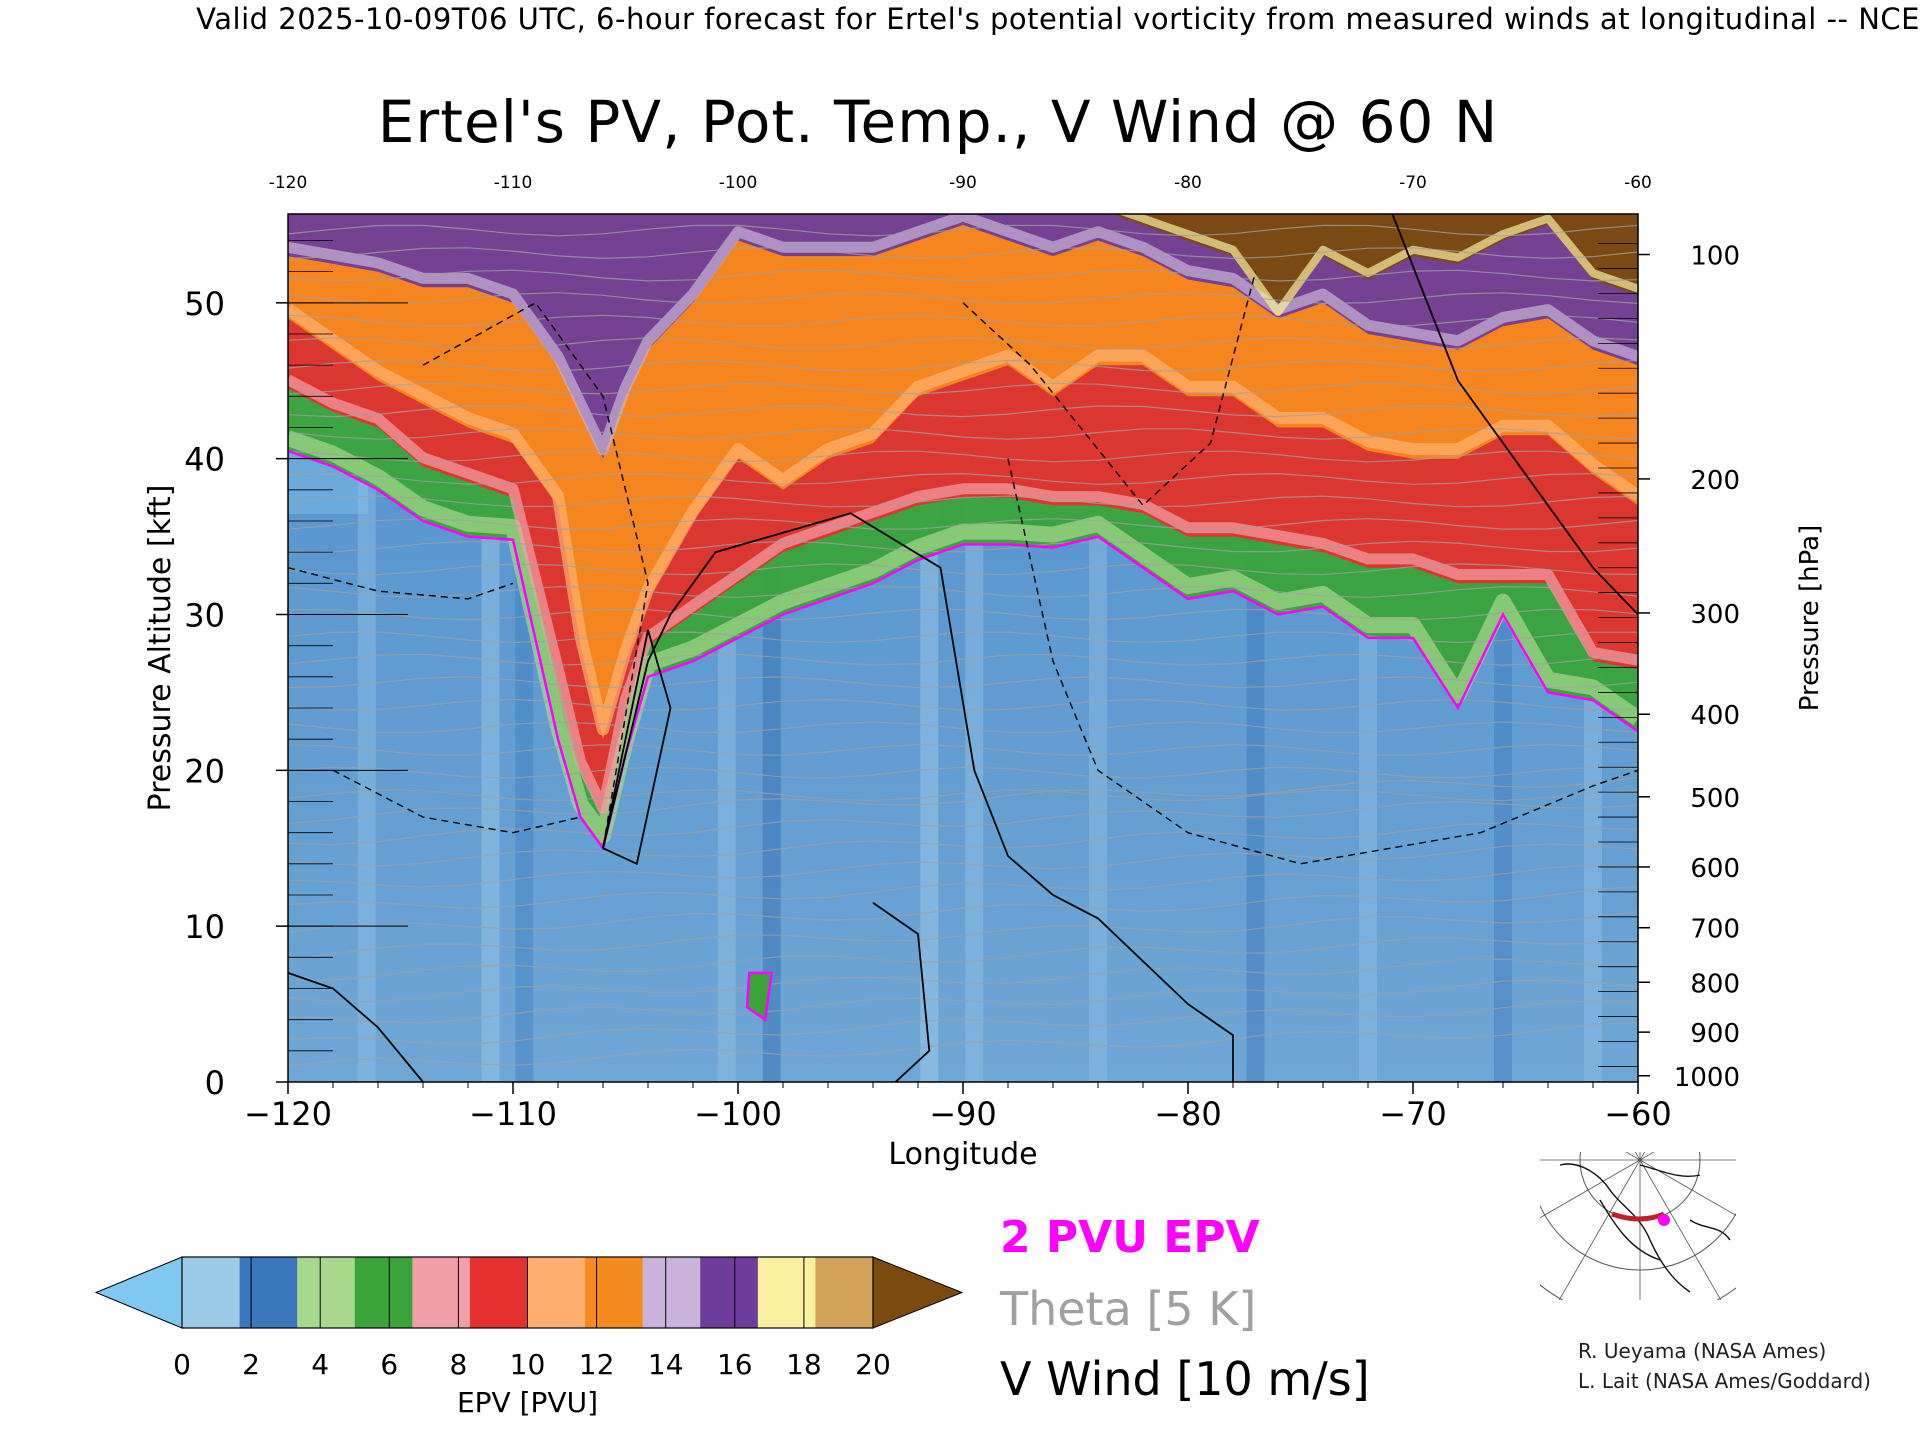 Image resolution: width=1920 pixels, height=1440 pixels. What do you see at coordinates (513, 1114) in the screenshot?
I see `x-tick-label: −110` at bounding box center [513, 1114].